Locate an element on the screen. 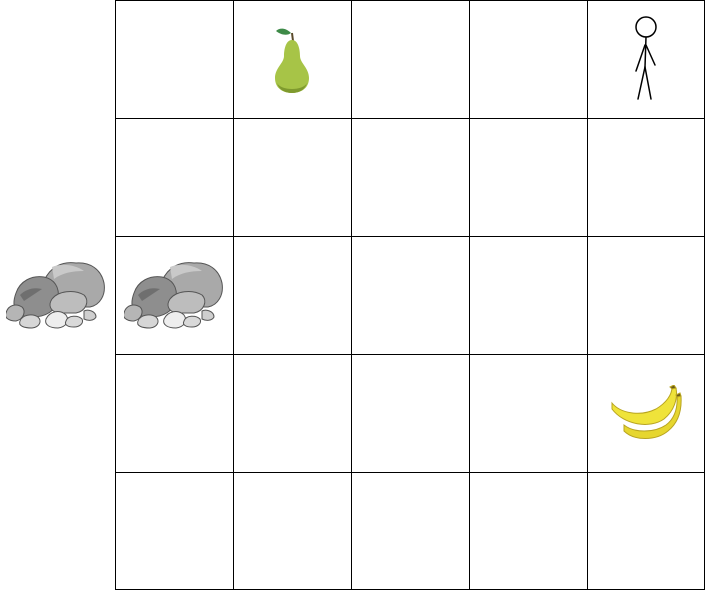 The image size is (706, 592). stick-figure-svg is located at coordinates (646, 58).